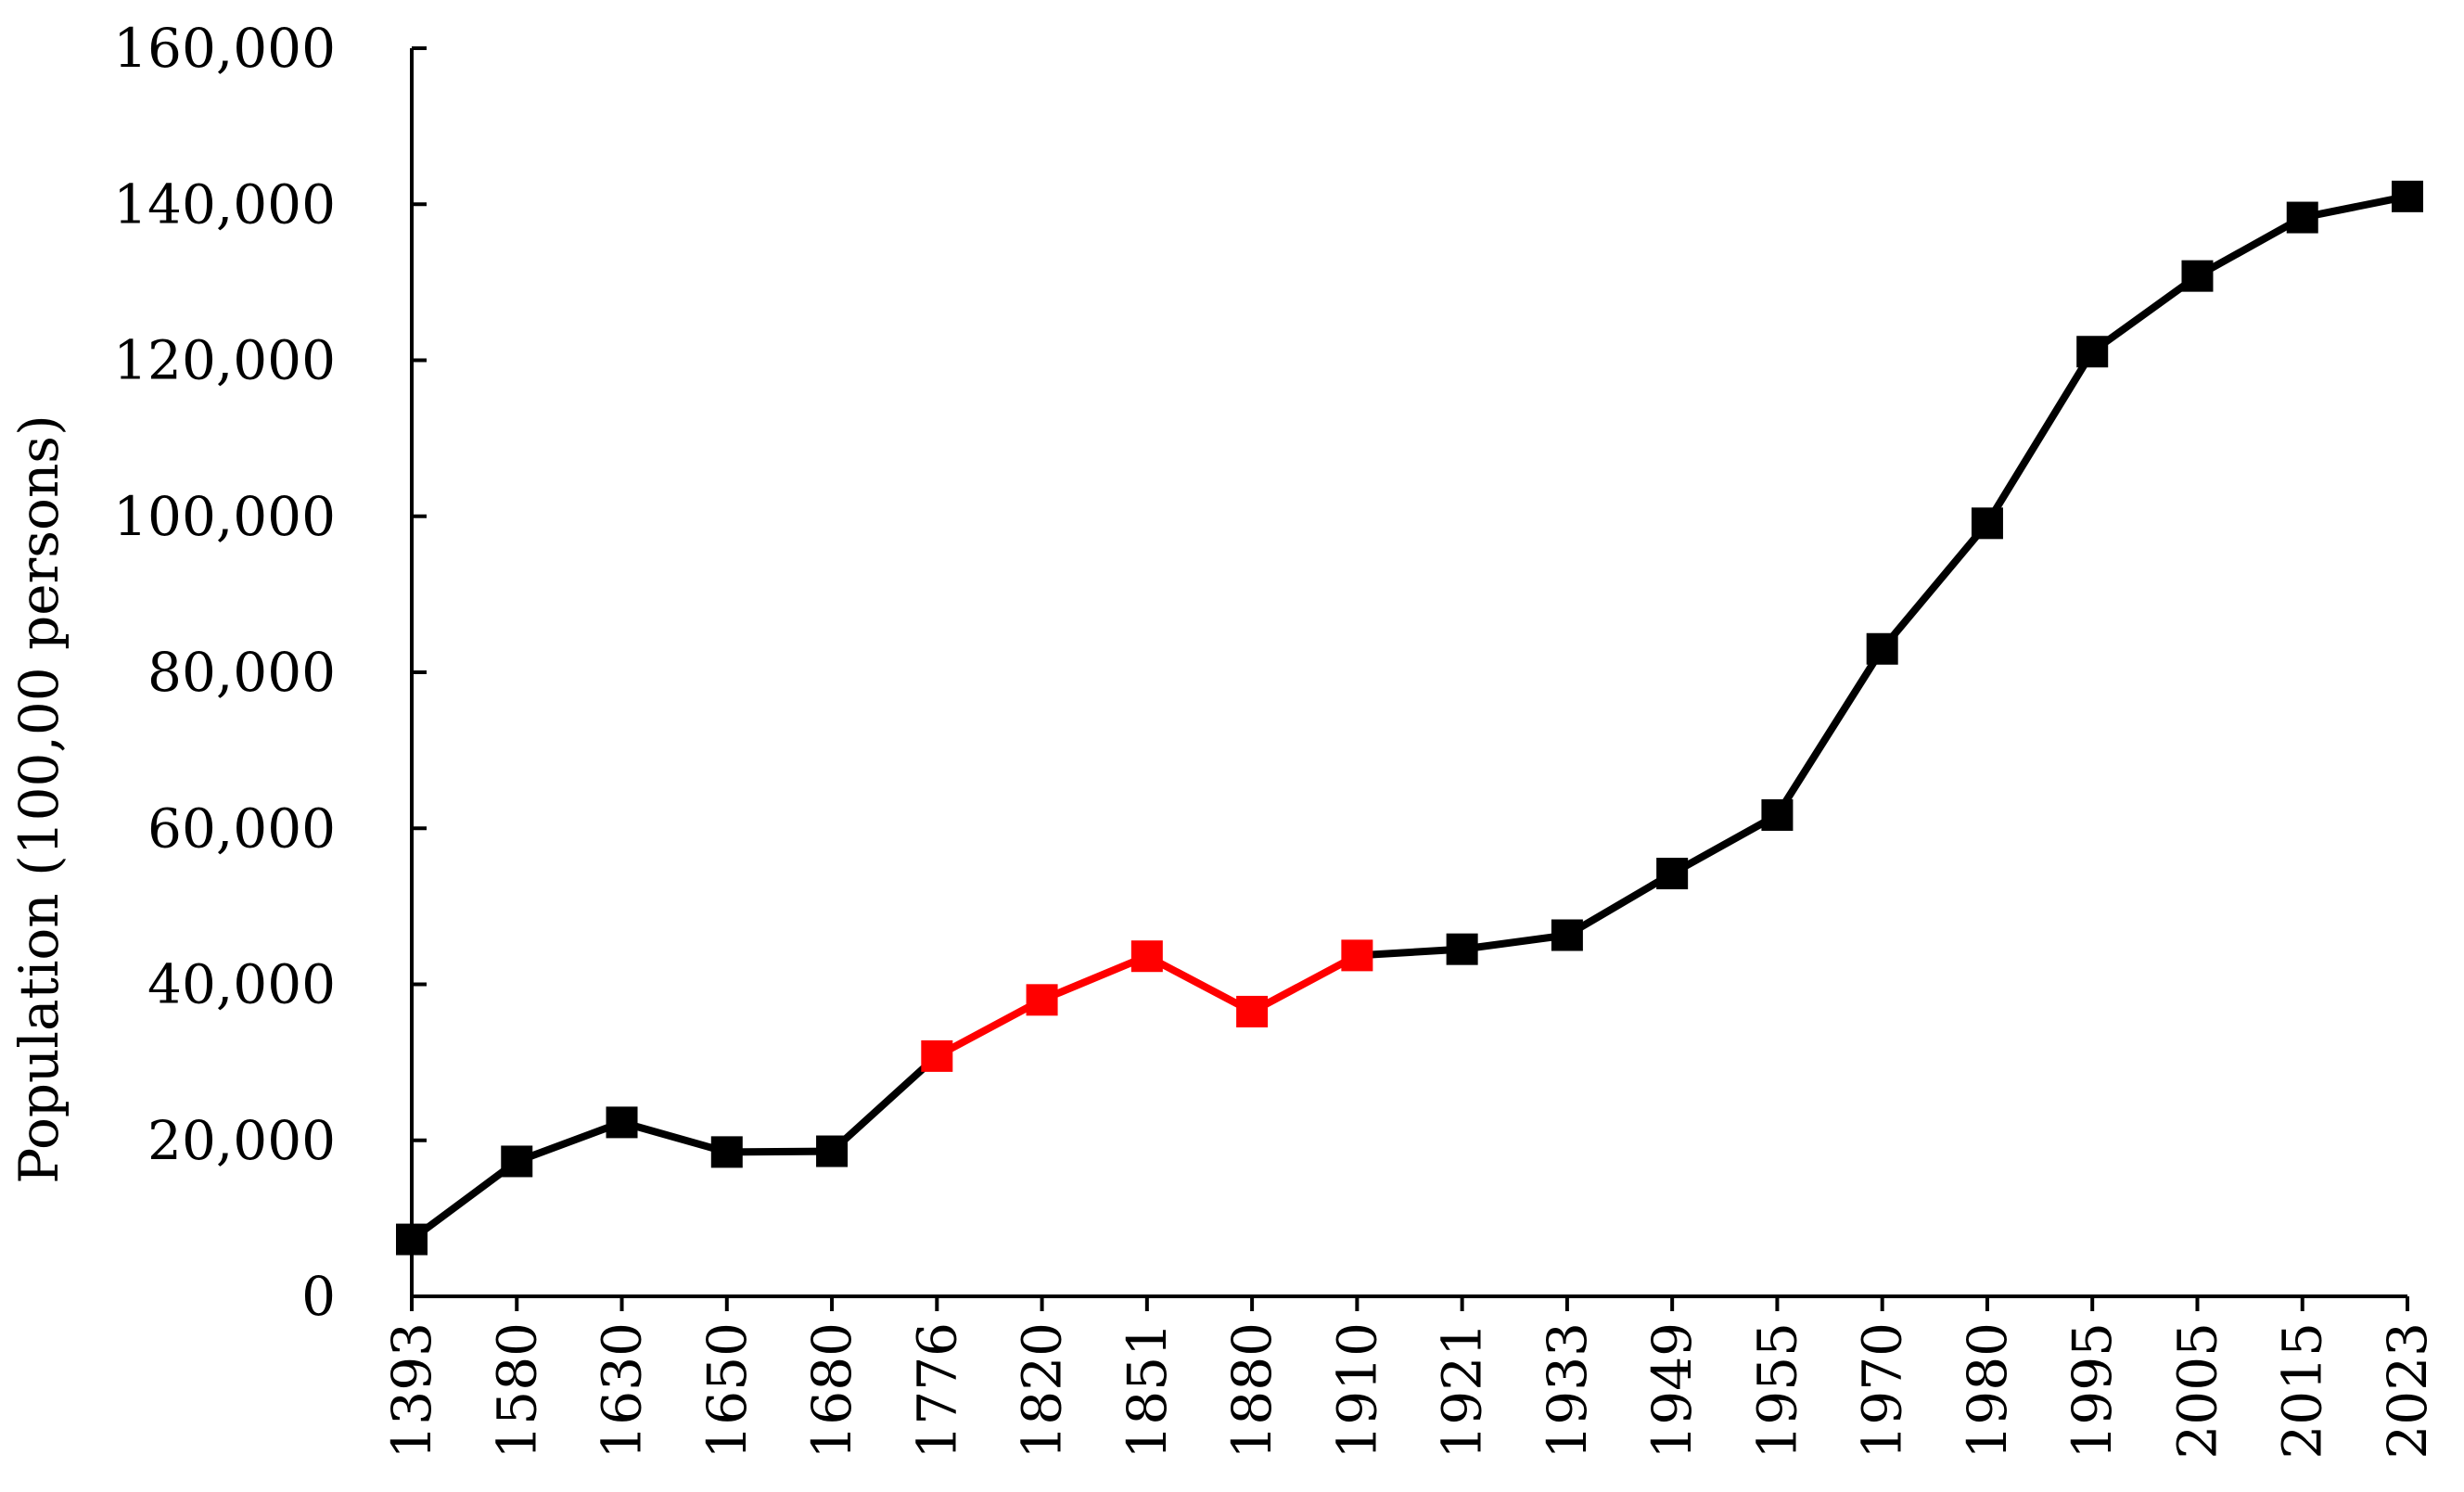 Image resolution: width=2464 pixels, height=1492 pixels. What do you see at coordinates (727, 1391) in the screenshot?
I see `x-tick-label: 1650` at bounding box center [727, 1391].